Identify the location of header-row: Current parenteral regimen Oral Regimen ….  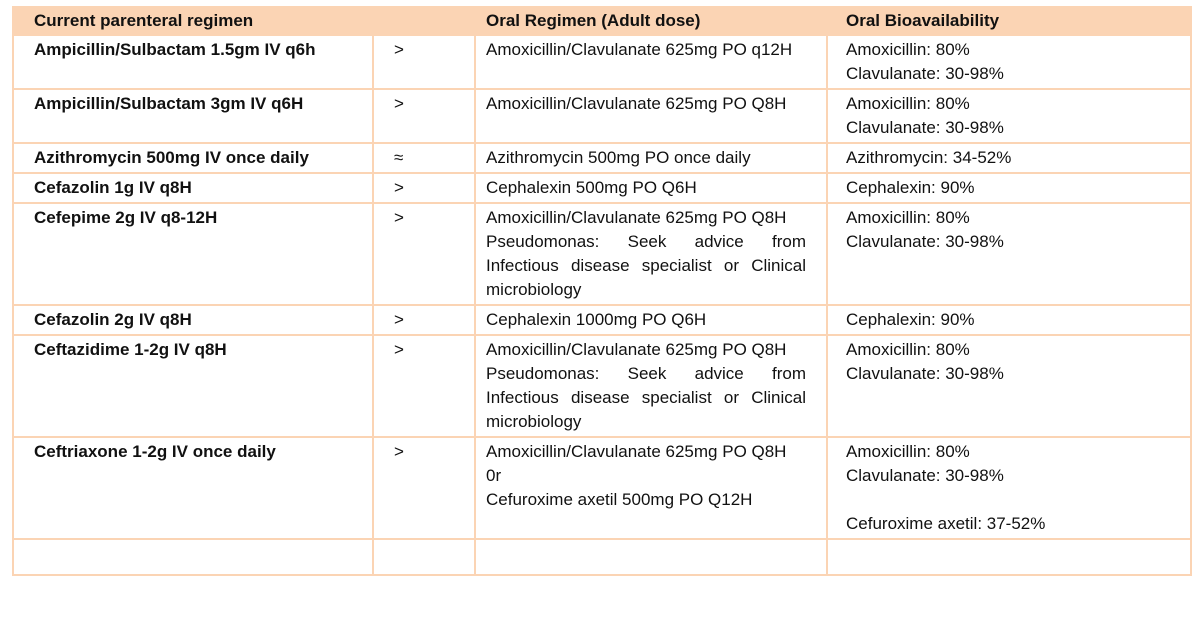
(602, 21).